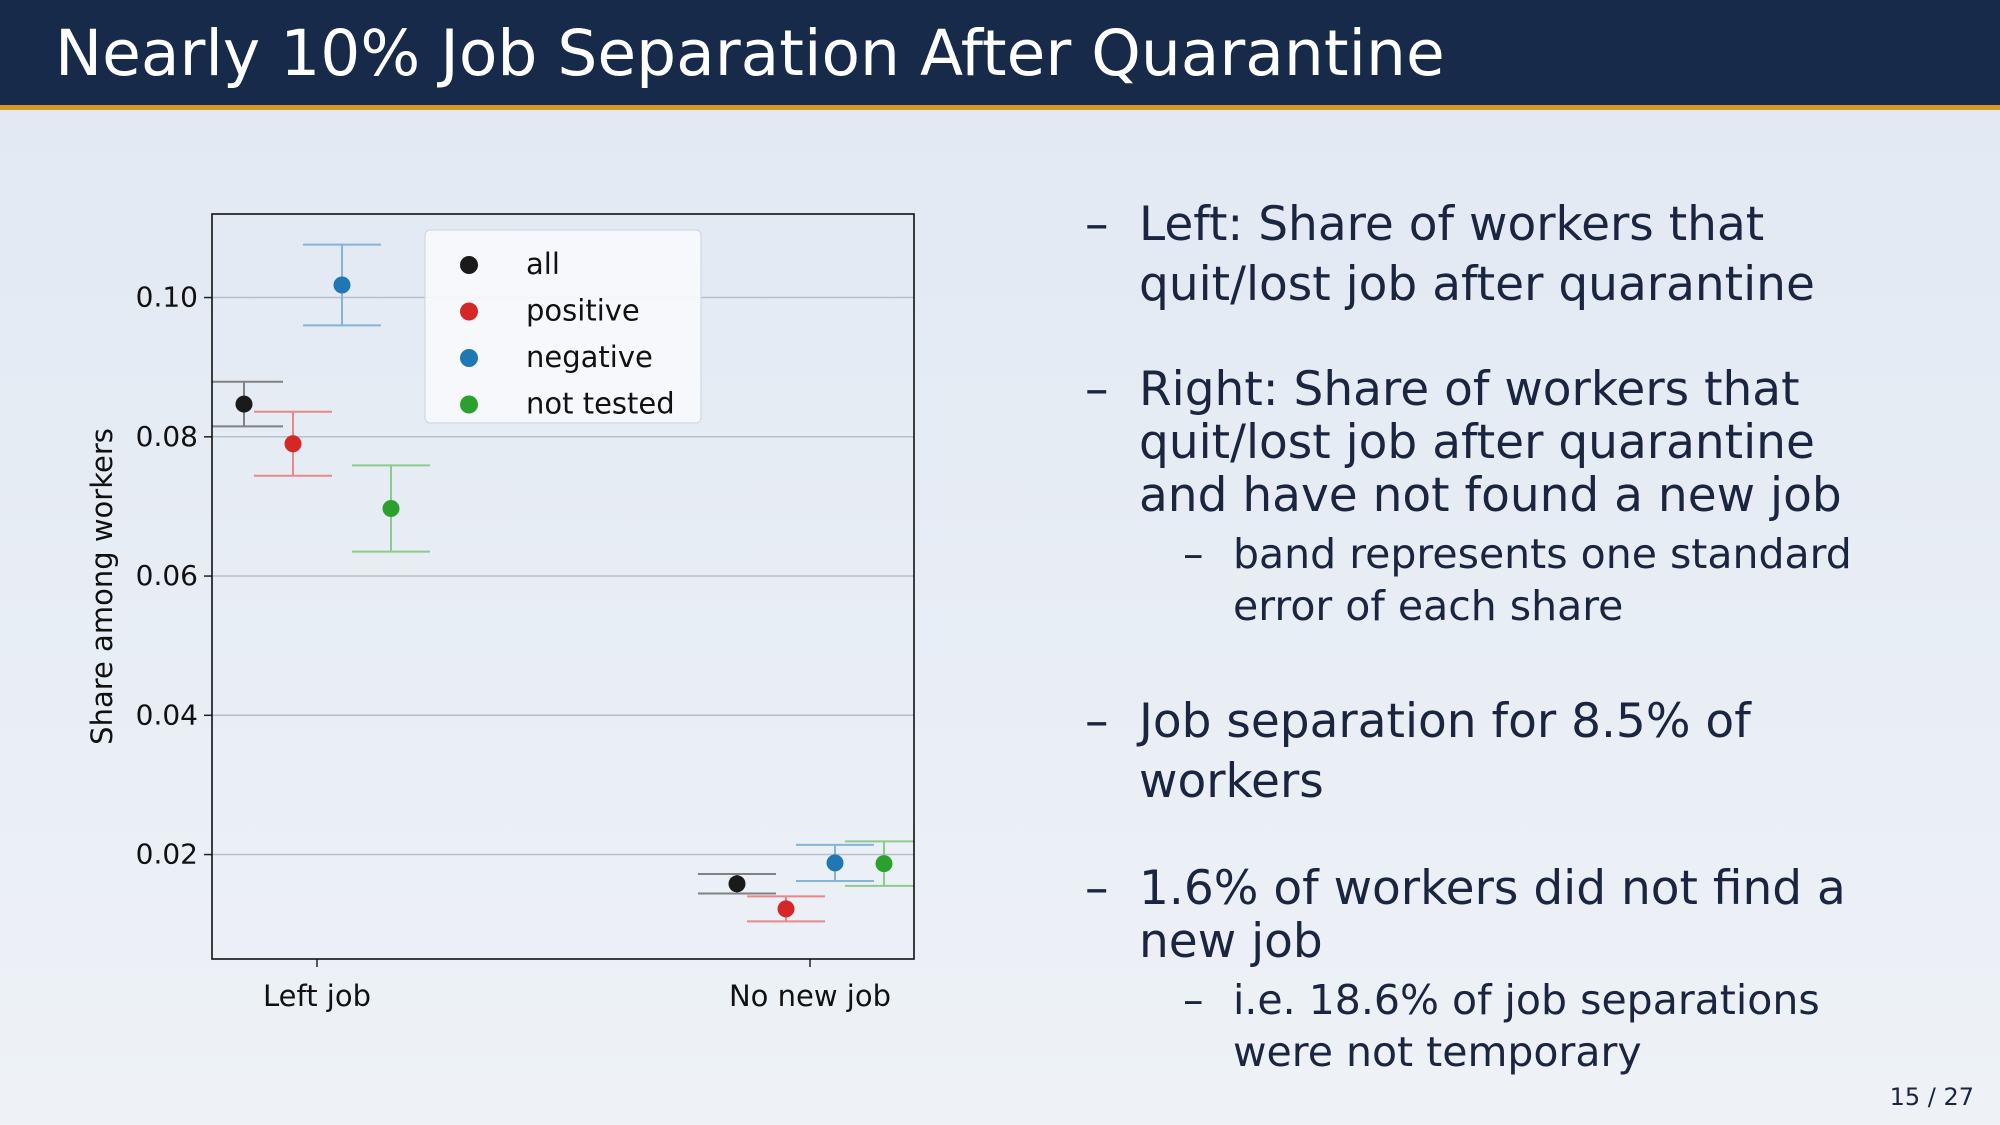 Image resolution: width=2000 pixels, height=1125 pixels. Describe the element at coordinates (1492, 888) in the screenshot. I see `bullet-line: 1.6% of workers did not find a` at that location.